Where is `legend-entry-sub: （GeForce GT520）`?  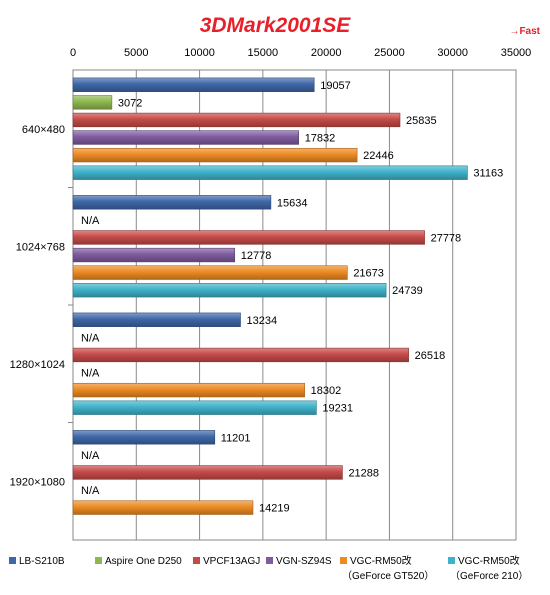
legend-entry-sub: （GeForce GT520） is located at coordinates (388, 576).